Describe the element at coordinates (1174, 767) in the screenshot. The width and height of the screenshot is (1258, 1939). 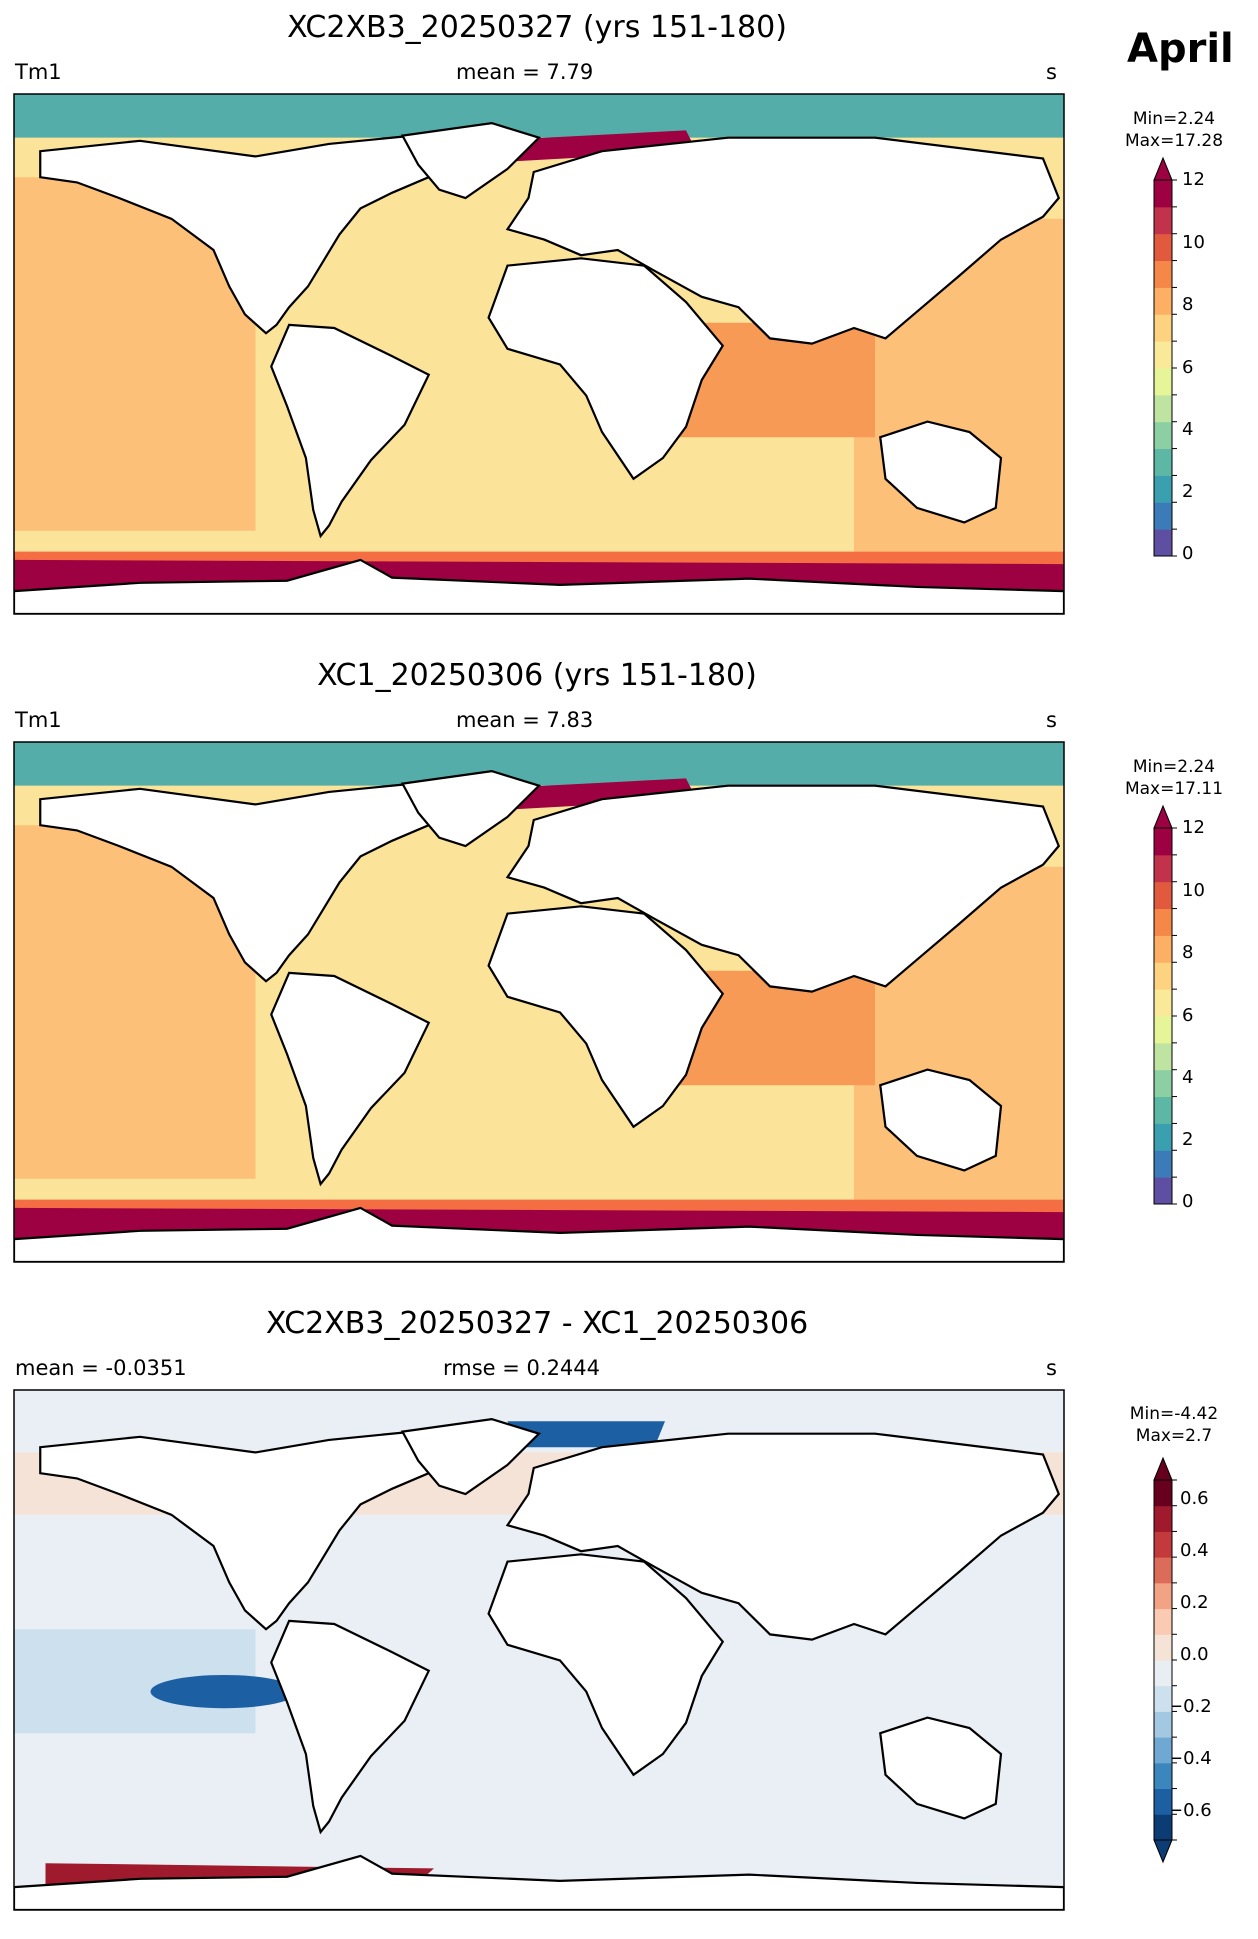
I see `panel2-min-label: Min=2.24` at that location.